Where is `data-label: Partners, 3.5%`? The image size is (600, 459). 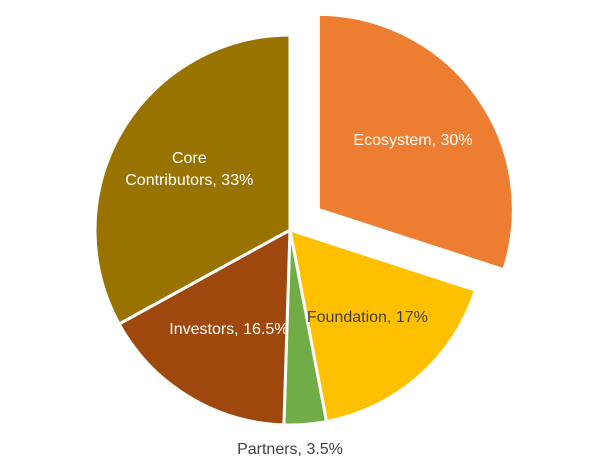
data-label: Partners, 3.5% is located at coordinates (290, 449).